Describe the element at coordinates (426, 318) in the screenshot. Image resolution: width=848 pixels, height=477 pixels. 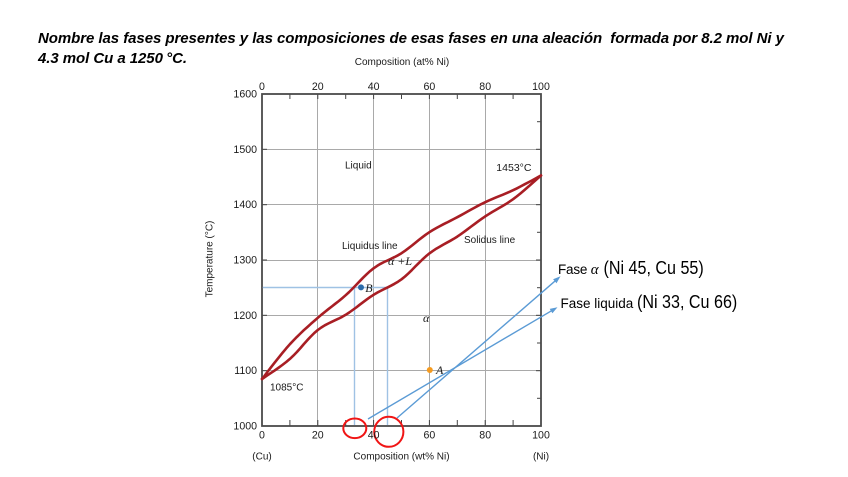
I see `svg-text: α` at that location.